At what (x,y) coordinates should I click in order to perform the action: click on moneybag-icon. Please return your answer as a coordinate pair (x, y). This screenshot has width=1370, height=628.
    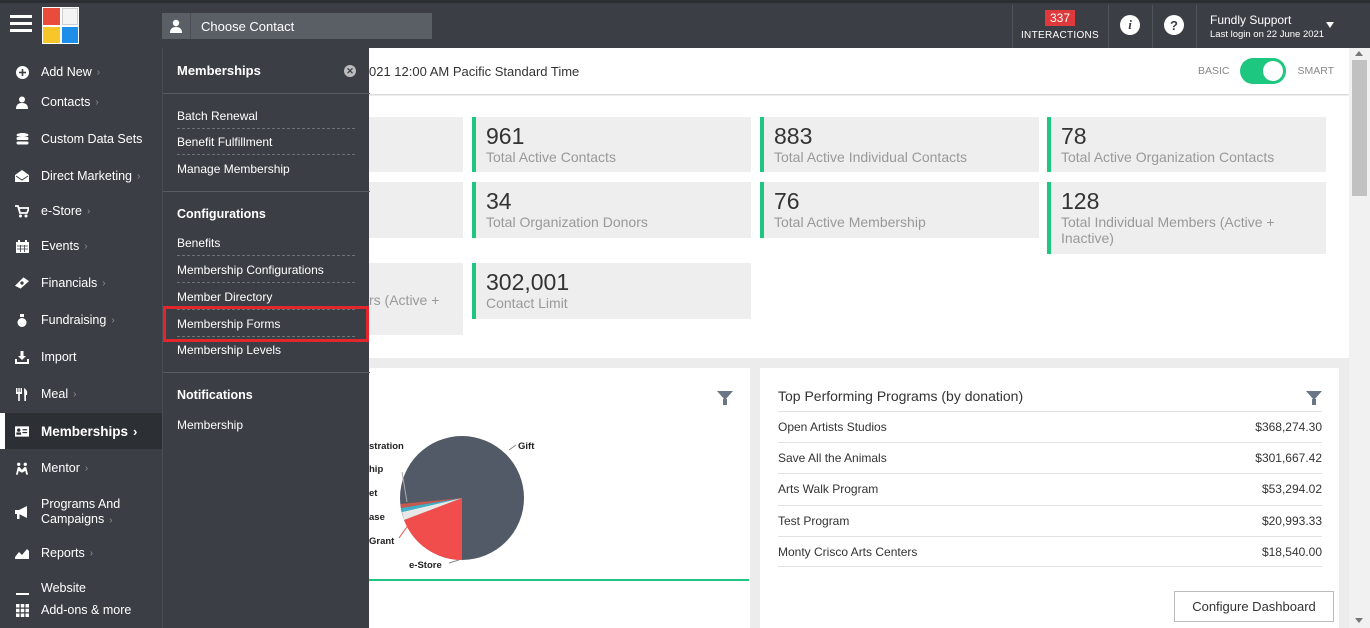
    Looking at the image, I should click on (22, 320).